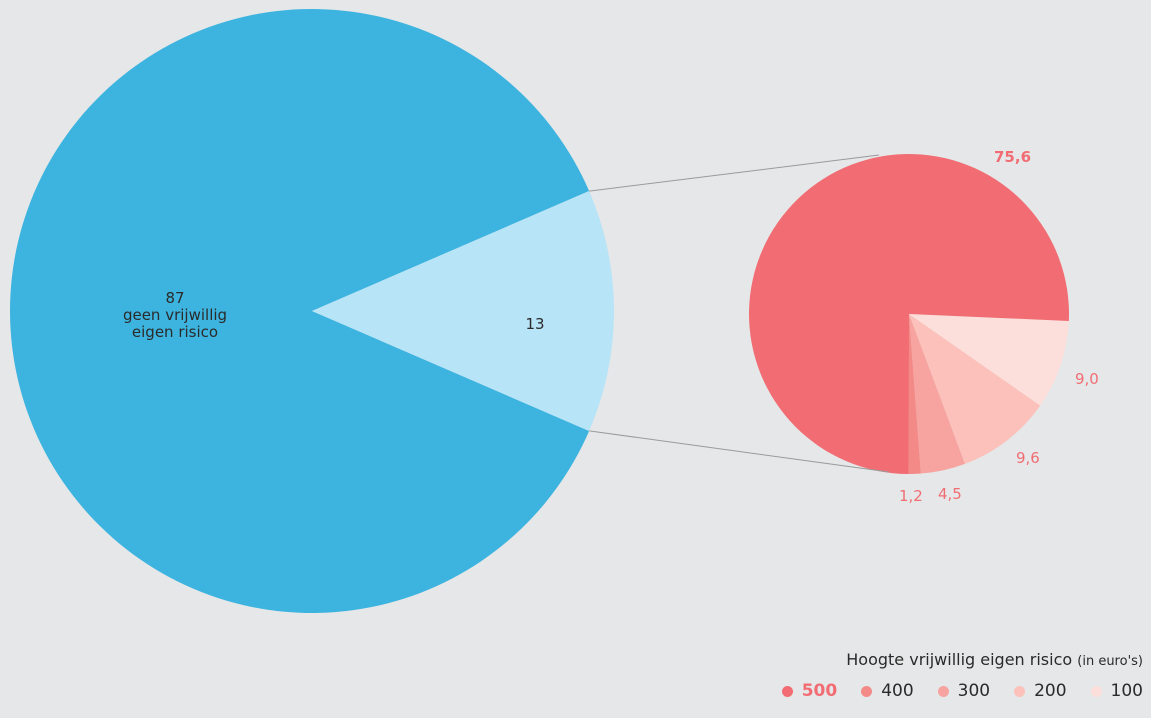  I want to click on big-pie-label-87: 87 geen vrijwillig eigen risico, so click(175, 315).